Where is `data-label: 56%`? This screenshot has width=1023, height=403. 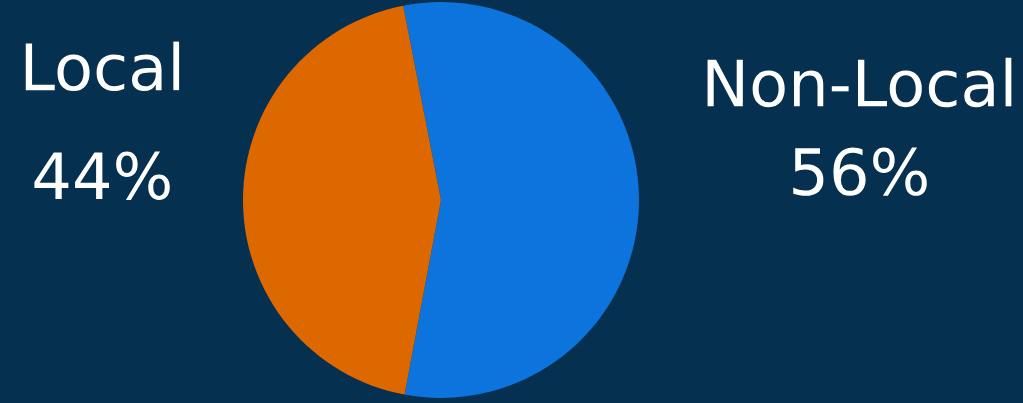 data-label: 56% is located at coordinates (860, 171).